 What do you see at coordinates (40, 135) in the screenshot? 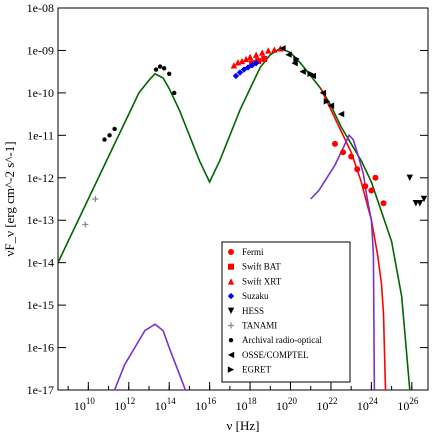
I see `y-tick-label: 1e-11` at bounding box center [40, 135].